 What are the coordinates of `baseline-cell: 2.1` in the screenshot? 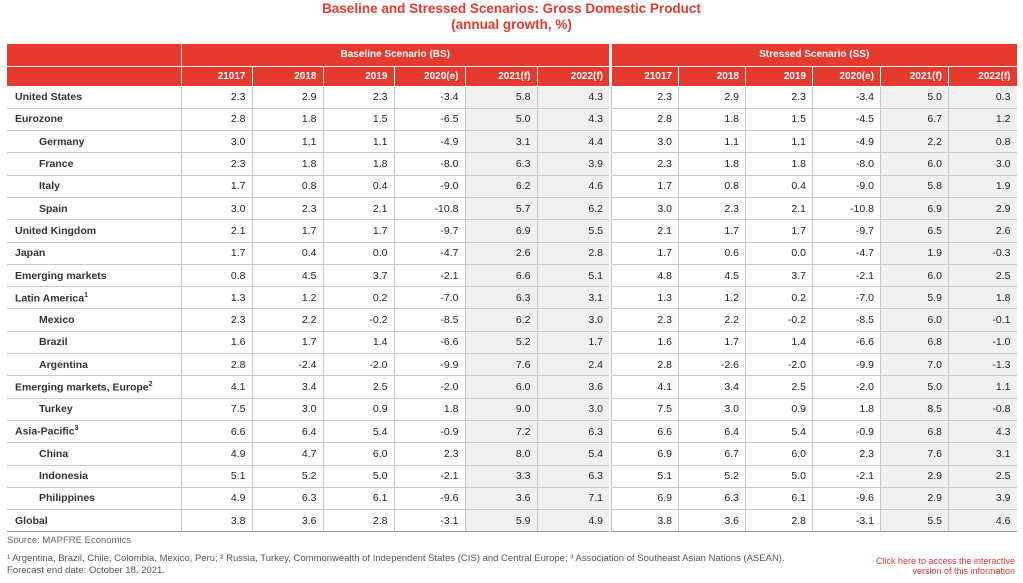 It's located at (216, 231).